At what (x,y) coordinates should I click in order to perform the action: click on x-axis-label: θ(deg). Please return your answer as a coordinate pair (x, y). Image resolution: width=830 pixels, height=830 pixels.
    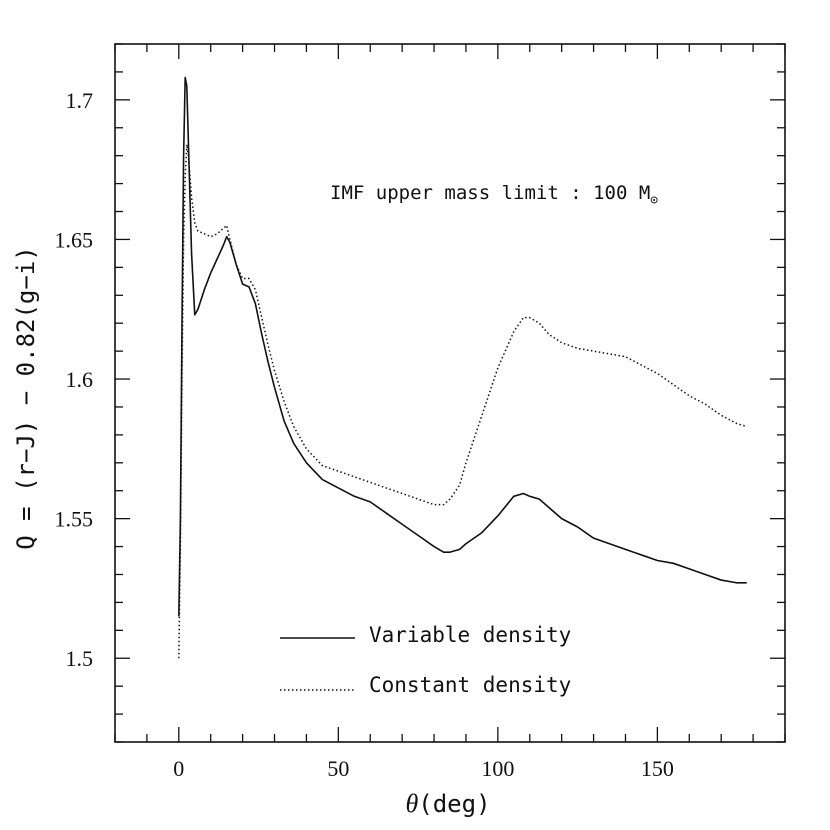
    Looking at the image, I should click on (447, 803).